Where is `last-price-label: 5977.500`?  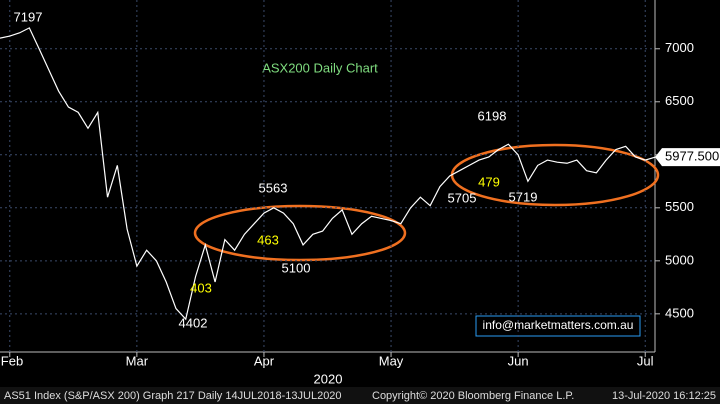
last-price-label: 5977.500 is located at coordinates (692, 156).